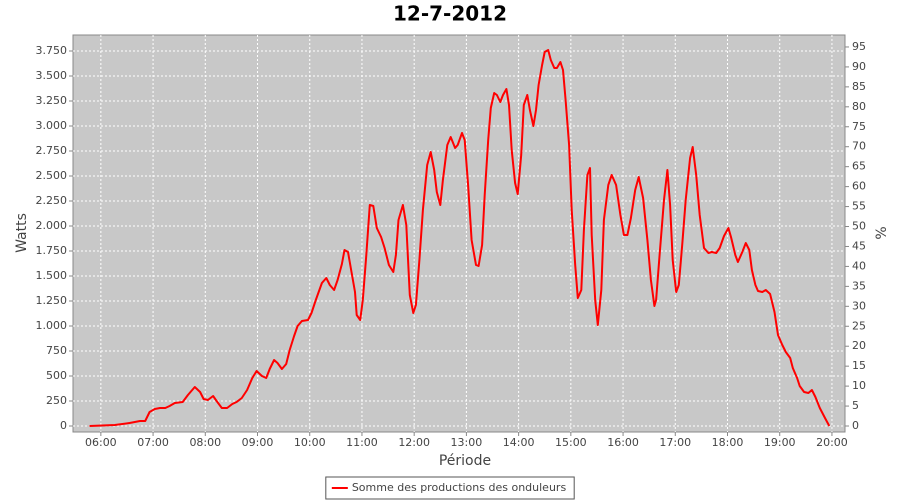 The width and height of the screenshot is (900, 500). Describe the element at coordinates (859, 206) in the screenshot. I see `y2-tick-label: 55` at that location.